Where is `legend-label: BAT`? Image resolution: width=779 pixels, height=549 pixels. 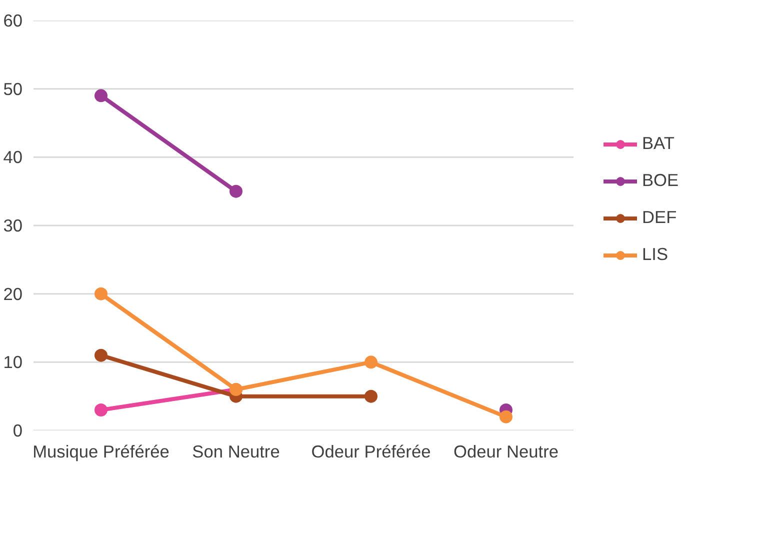
legend-label: BAT is located at coordinates (658, 143).